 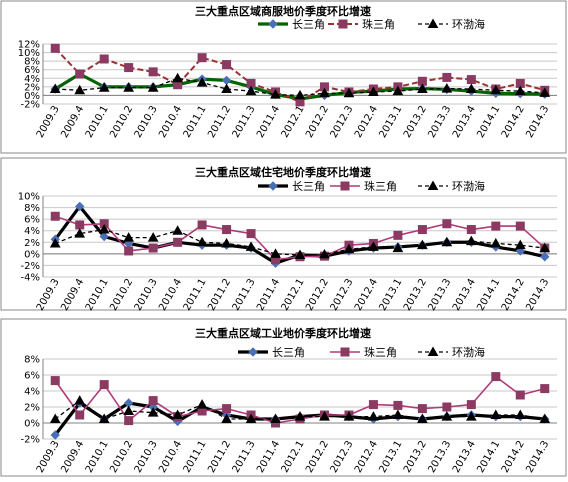 What do you see at coordinates (283, 11) in the screenshot?
I see `chart-title: 三大重点区域商服地价季度环比增速` at bounding box center [283, 11].